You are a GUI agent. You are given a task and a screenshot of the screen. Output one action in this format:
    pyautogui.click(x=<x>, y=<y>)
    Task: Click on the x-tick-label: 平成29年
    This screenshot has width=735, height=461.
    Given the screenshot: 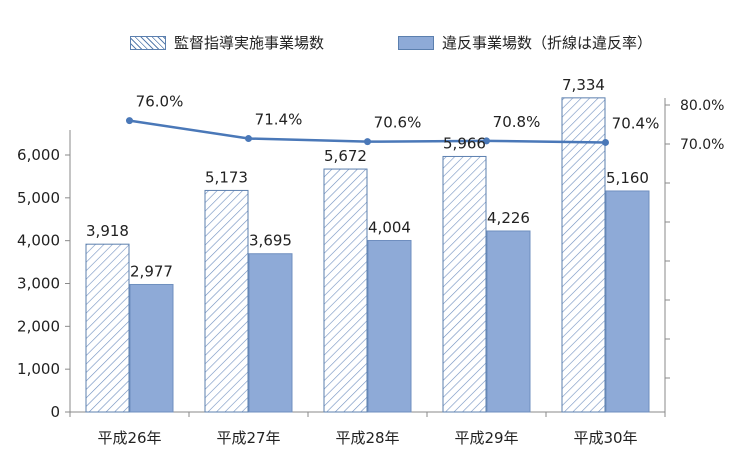 What is the action you would take?
    pyautogui.click(x=486, y=438)
    